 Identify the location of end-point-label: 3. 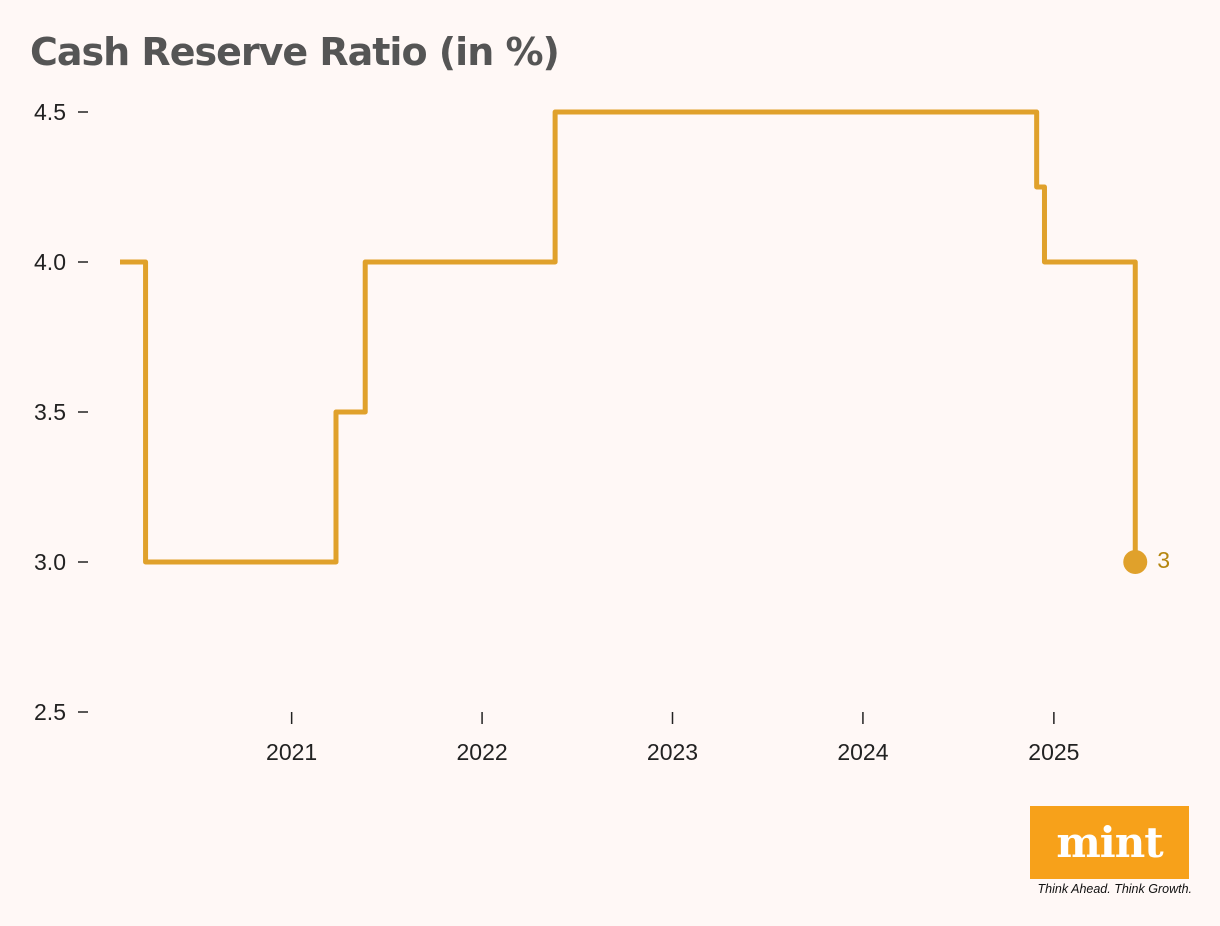
(1163, 560).